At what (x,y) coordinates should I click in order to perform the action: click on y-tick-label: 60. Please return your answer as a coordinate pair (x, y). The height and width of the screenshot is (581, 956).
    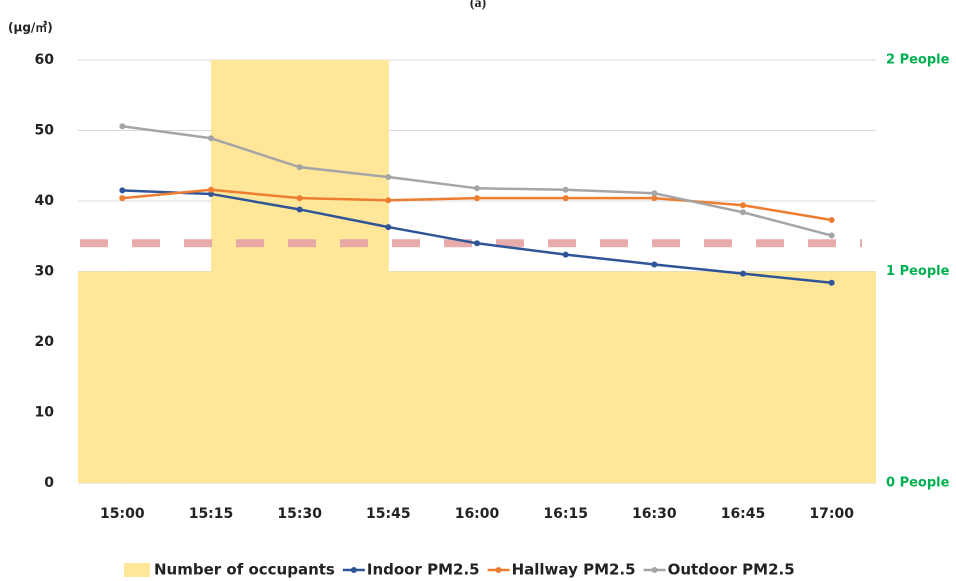
    Looking at the image, I should click on (45, 60).